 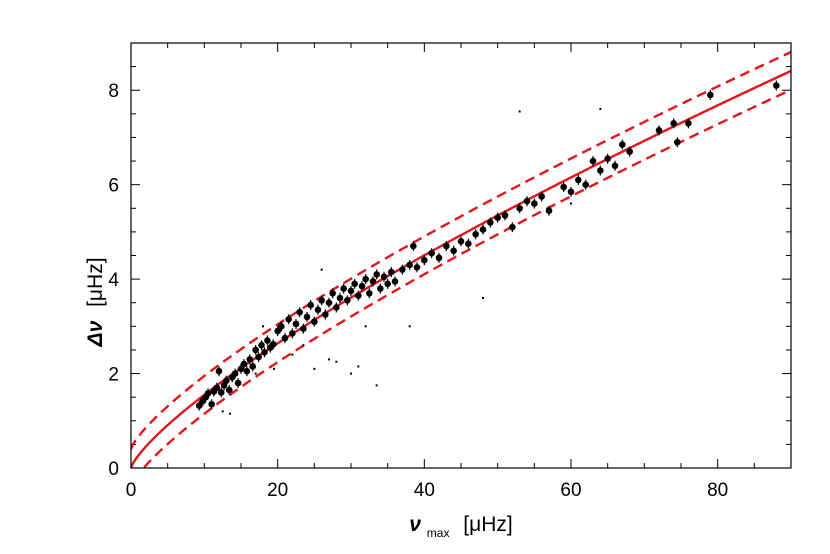 I want to click on x-axis-symbol: ν, so click(x=415, y=524).